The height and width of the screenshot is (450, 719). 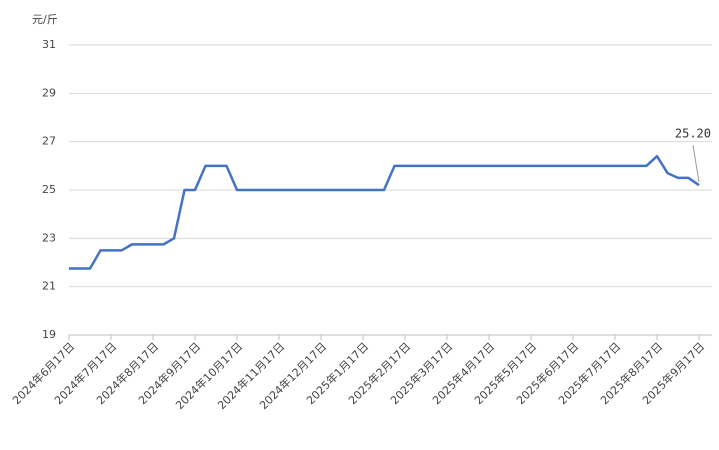 I want to click on data-label: 25.20, so click(x=693, y=134).